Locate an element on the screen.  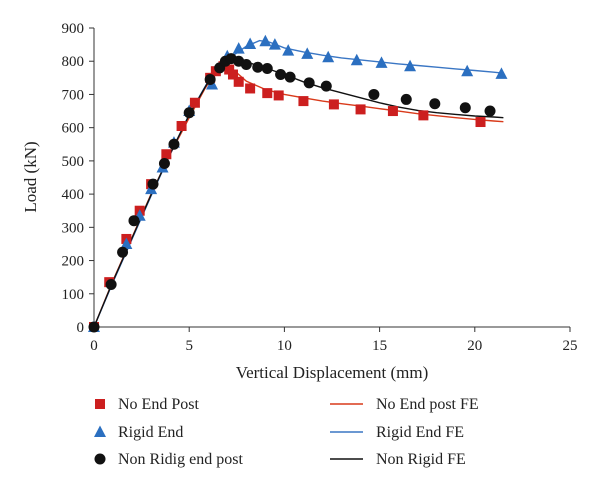
x-tick-label: 10 is located at coordinates (284, 346).